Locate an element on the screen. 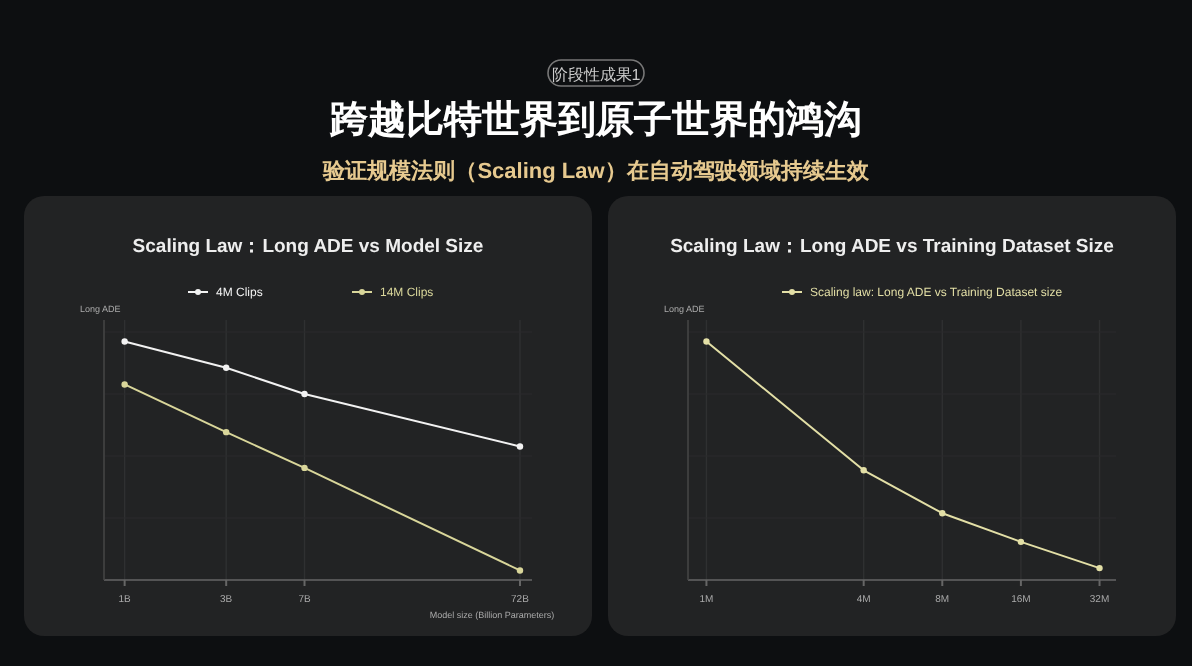  chart-title: Scaling Law：Long ADE vs Model Size is located at coordinates (308, 247).